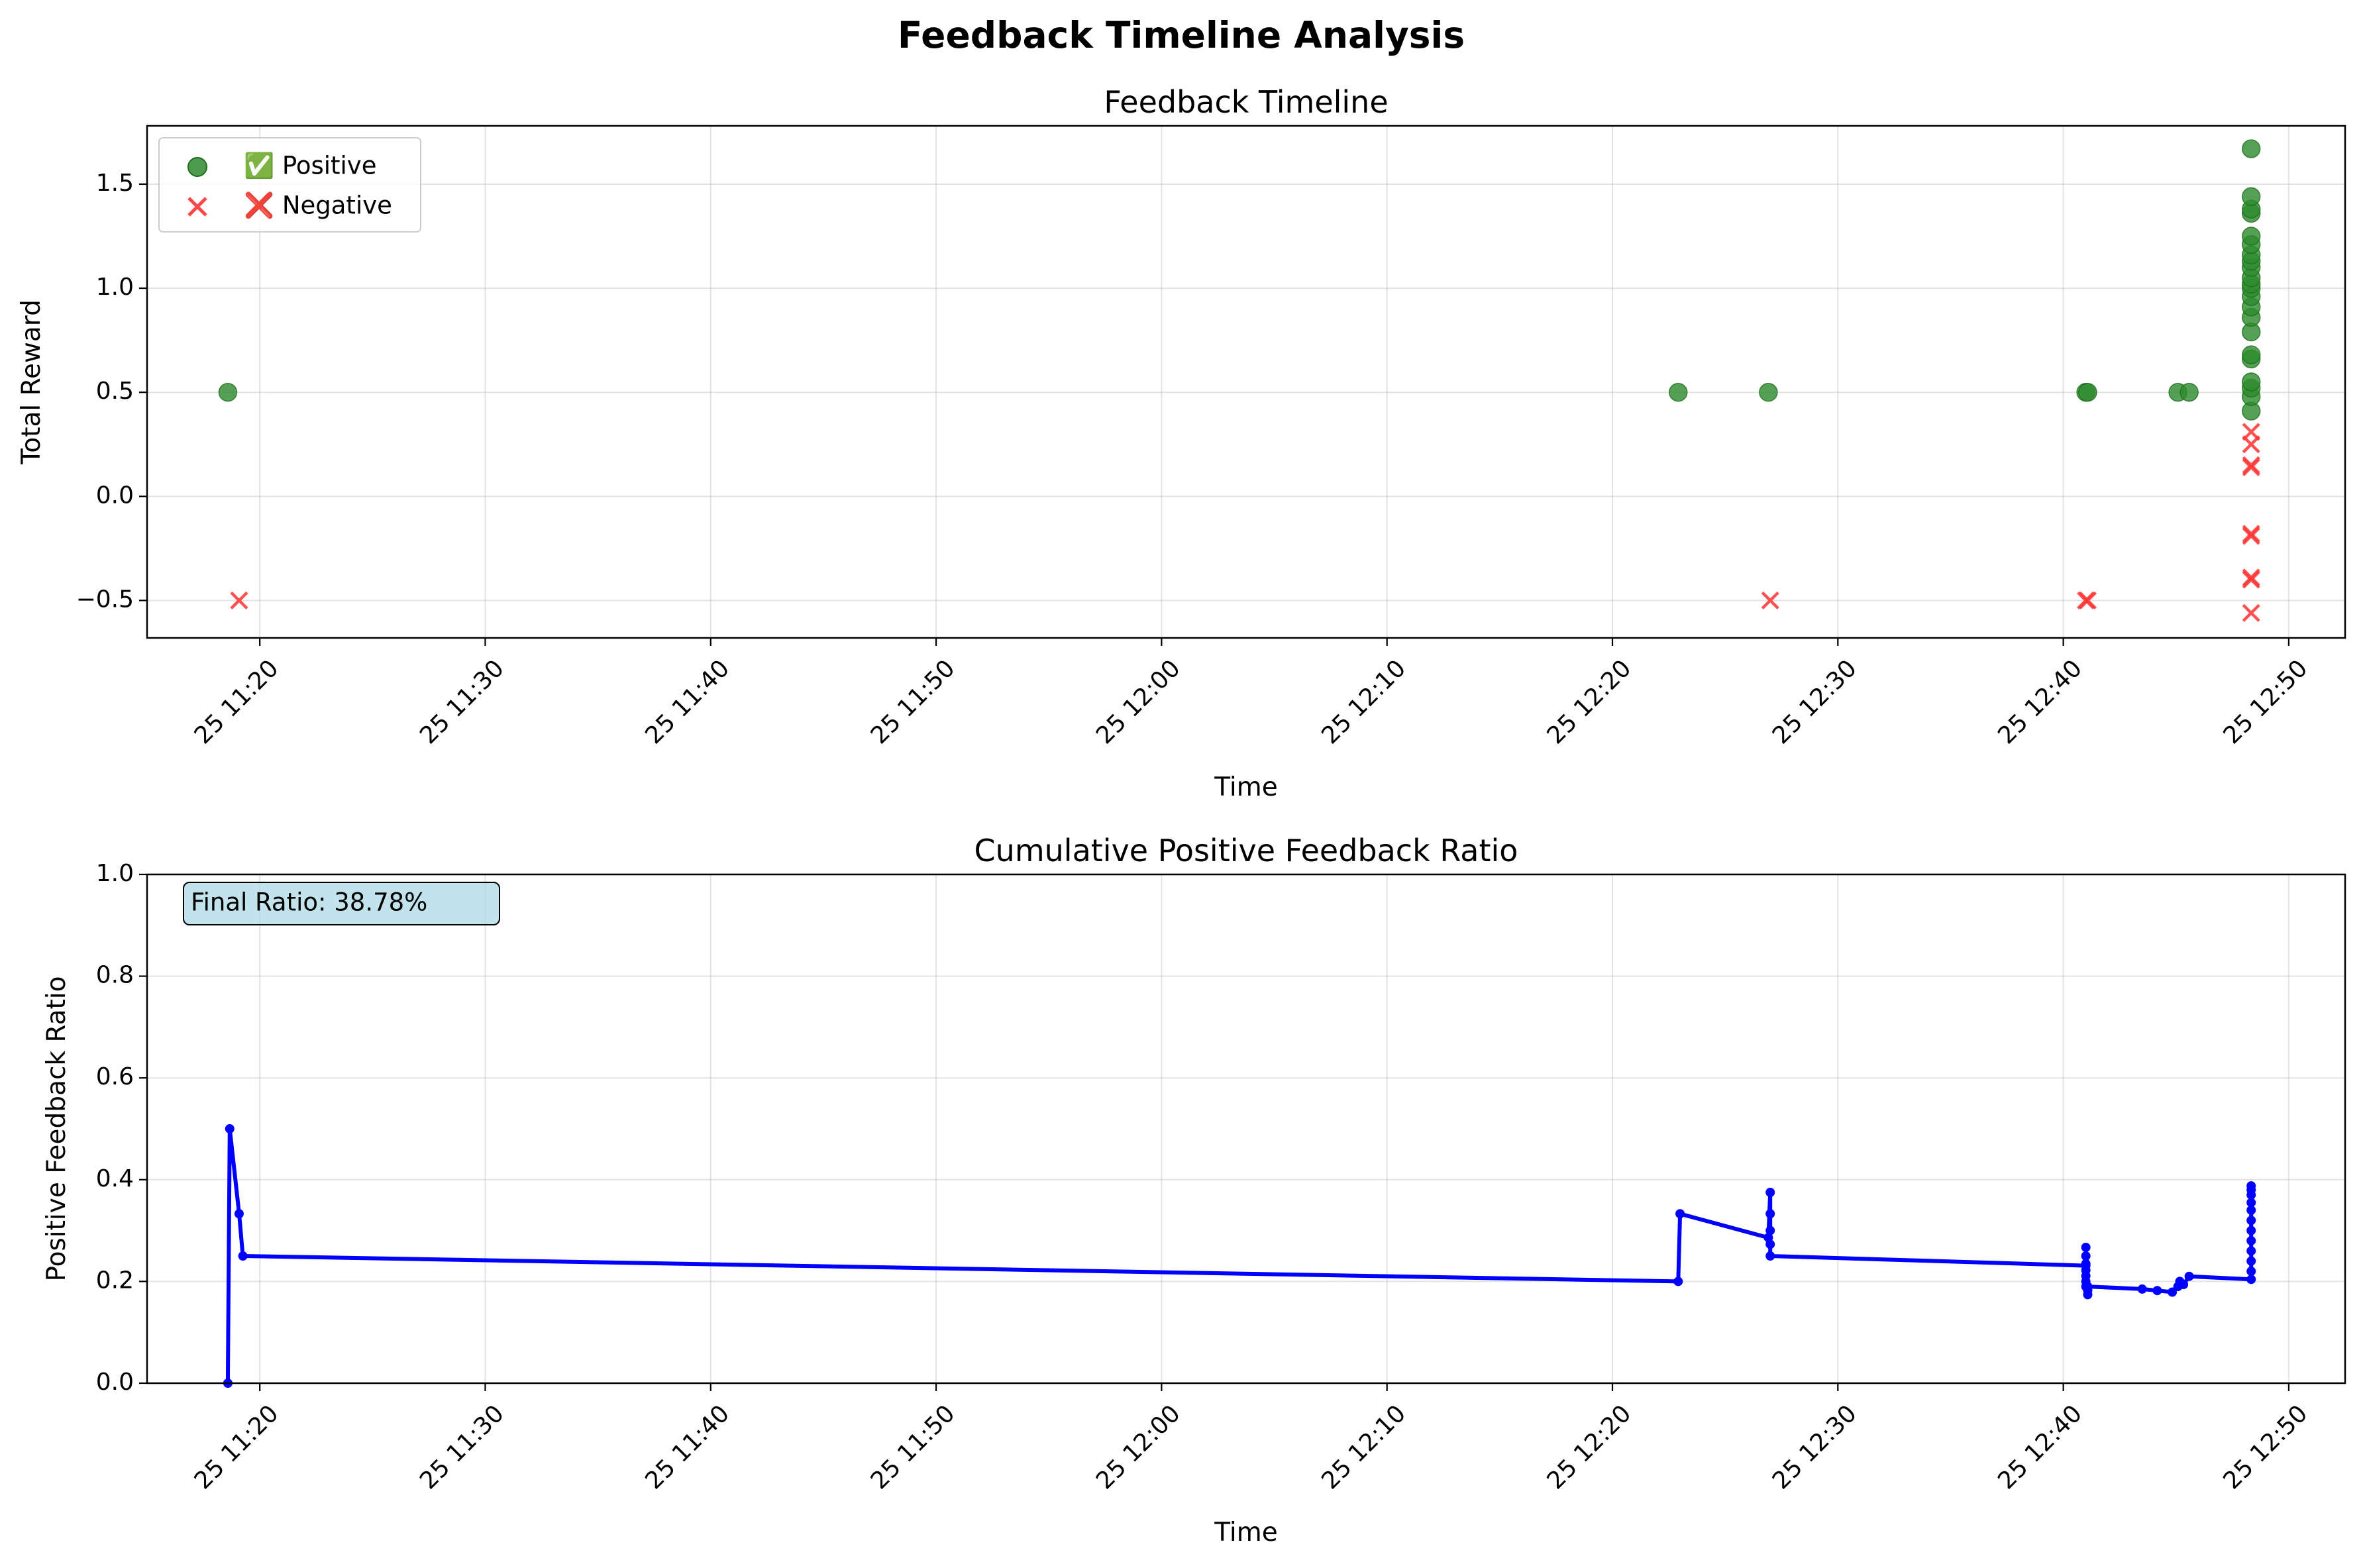  Describe the element at coordinates (1246, 102) in the screenshot. I see `feedback-timeline-title: Feedback Timeline` at that location.